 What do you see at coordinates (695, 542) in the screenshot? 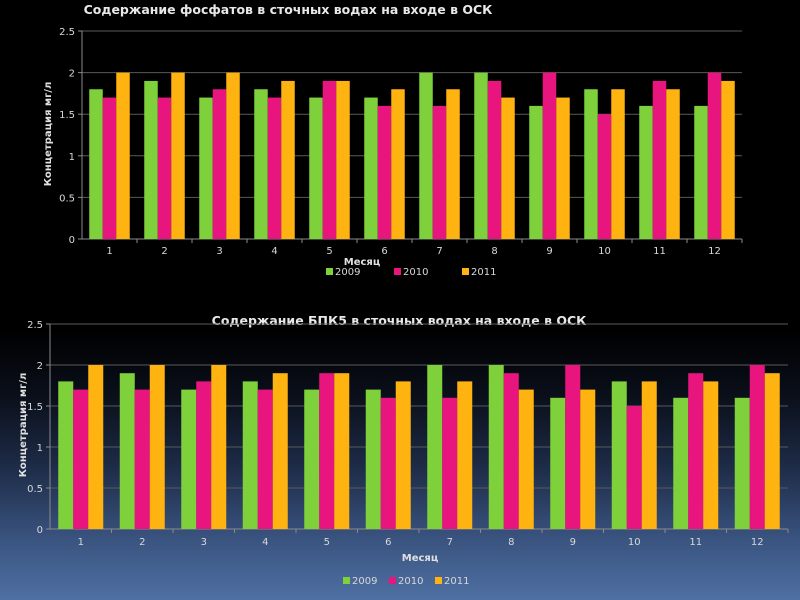
I see `x-tick-label: 11` at bounding box center [695, 542].